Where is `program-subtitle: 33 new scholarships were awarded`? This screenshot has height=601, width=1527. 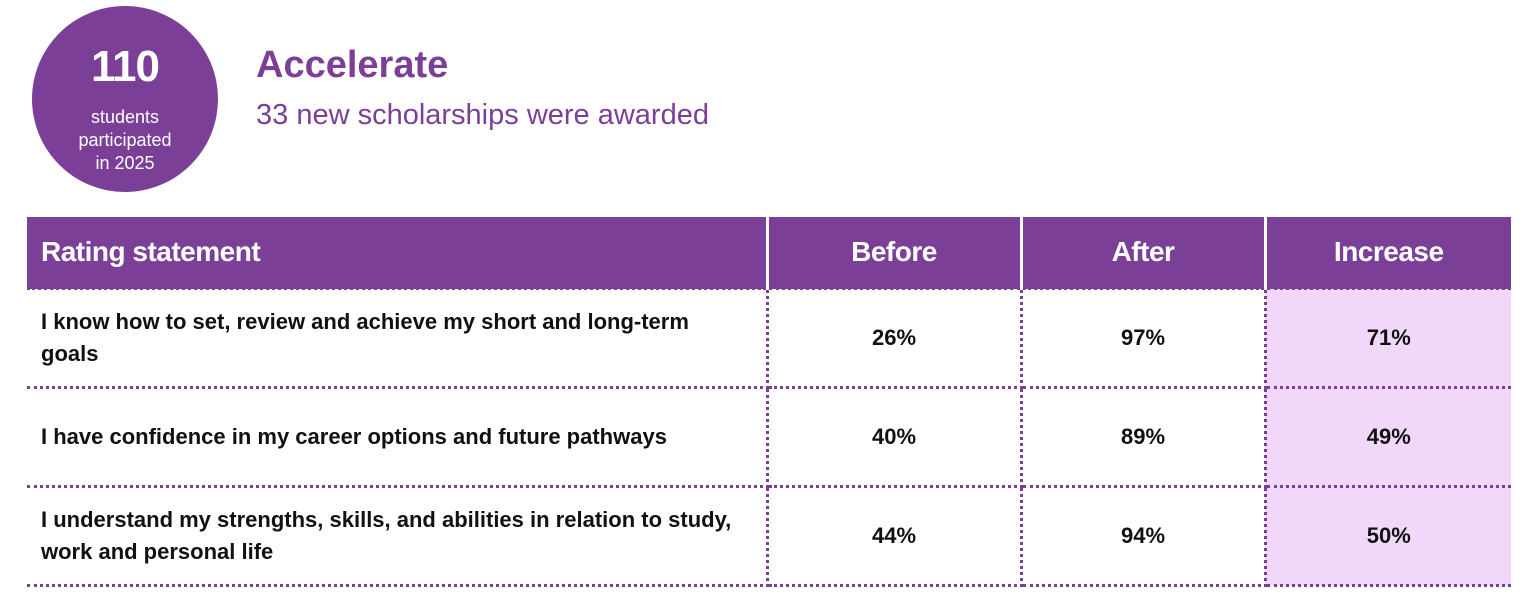
program-subtitle: 33 new scholarships were awarded is located at coordinates (482, 115).